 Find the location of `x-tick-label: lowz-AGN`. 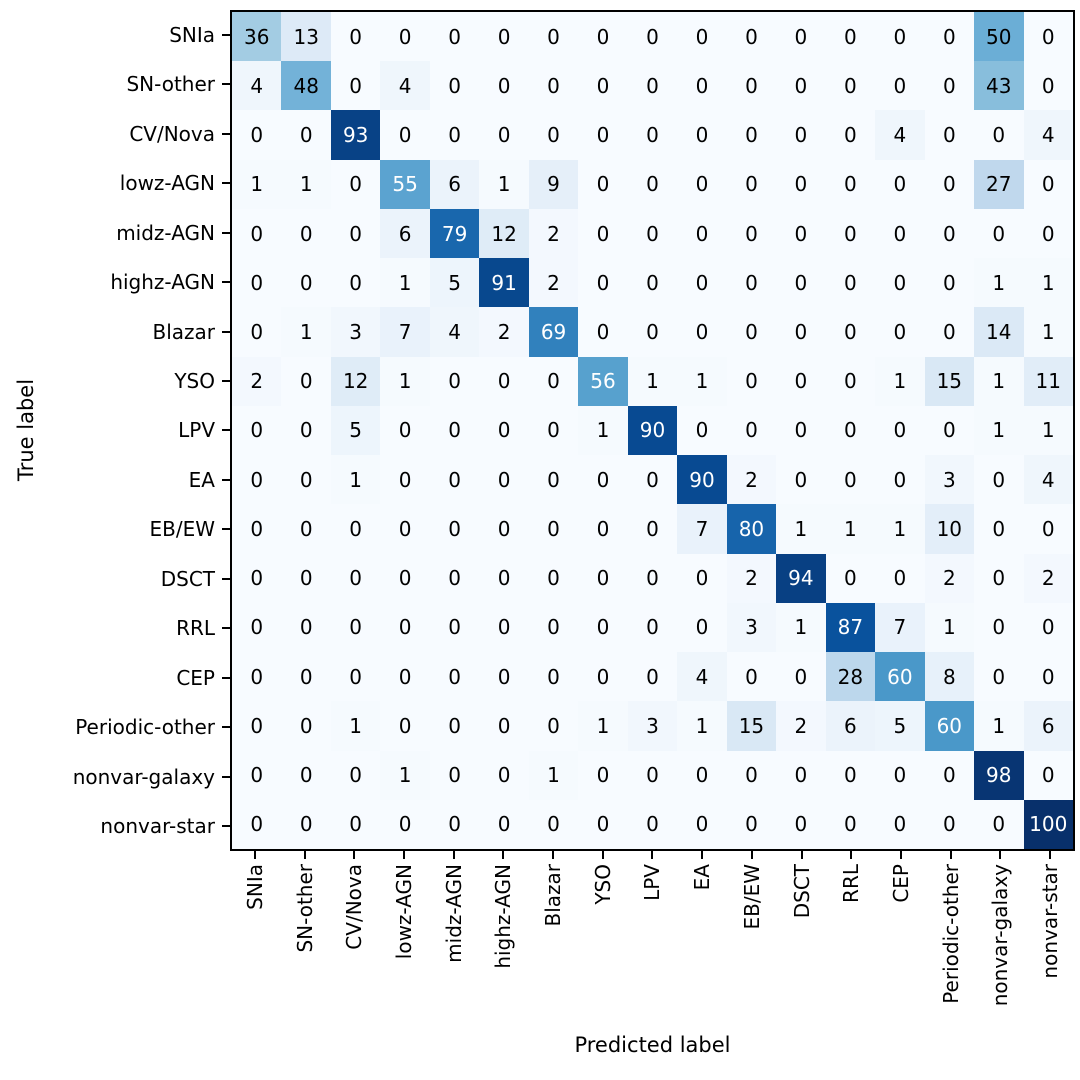

x-tick-label: lowz-AGN is located at coordinates (403, 912).